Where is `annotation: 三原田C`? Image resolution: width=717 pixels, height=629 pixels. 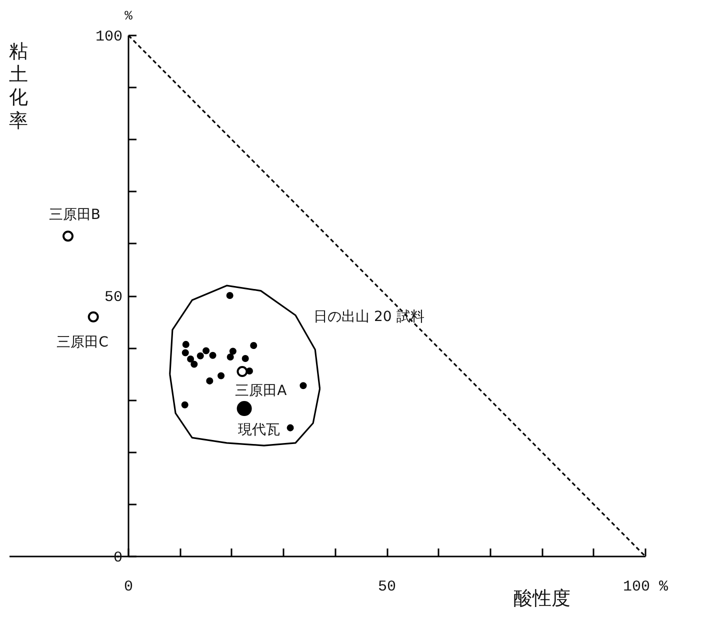
annotation: 三原田C is located at coordinates (82, 342).